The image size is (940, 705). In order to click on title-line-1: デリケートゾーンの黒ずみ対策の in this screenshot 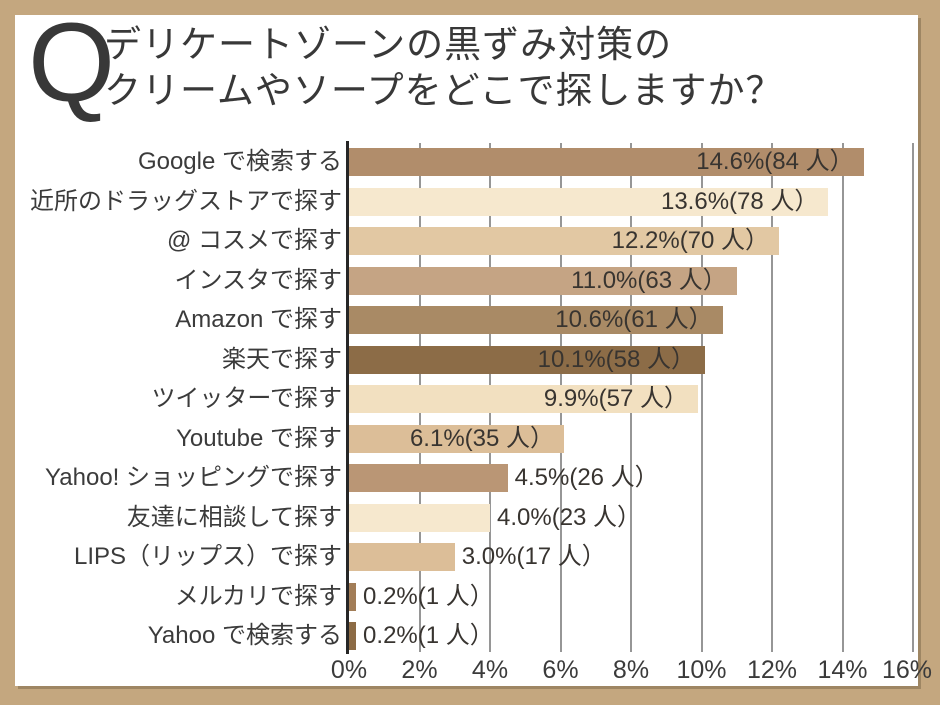, I will do `click(388, 44)`.